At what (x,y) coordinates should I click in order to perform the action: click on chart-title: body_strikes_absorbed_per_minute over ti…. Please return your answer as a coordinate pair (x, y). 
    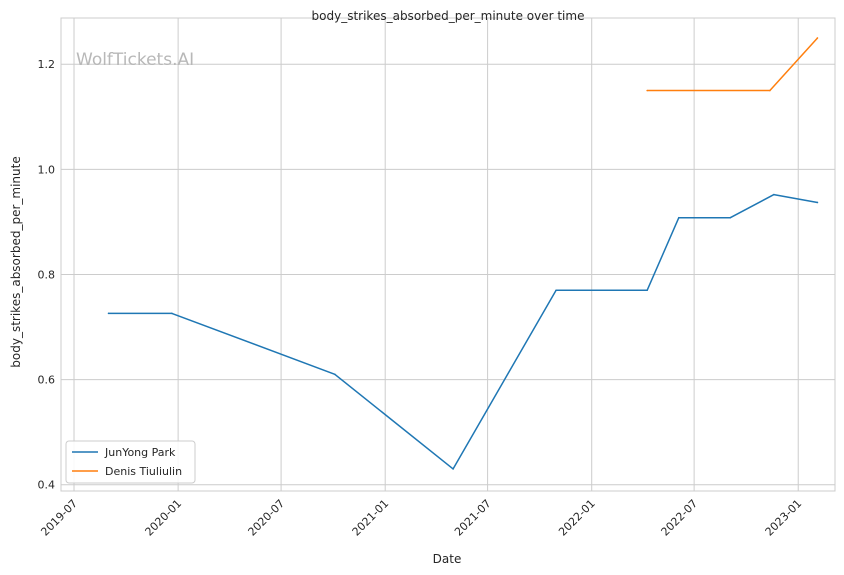
    Looking at the image, I should click on (448, 16).